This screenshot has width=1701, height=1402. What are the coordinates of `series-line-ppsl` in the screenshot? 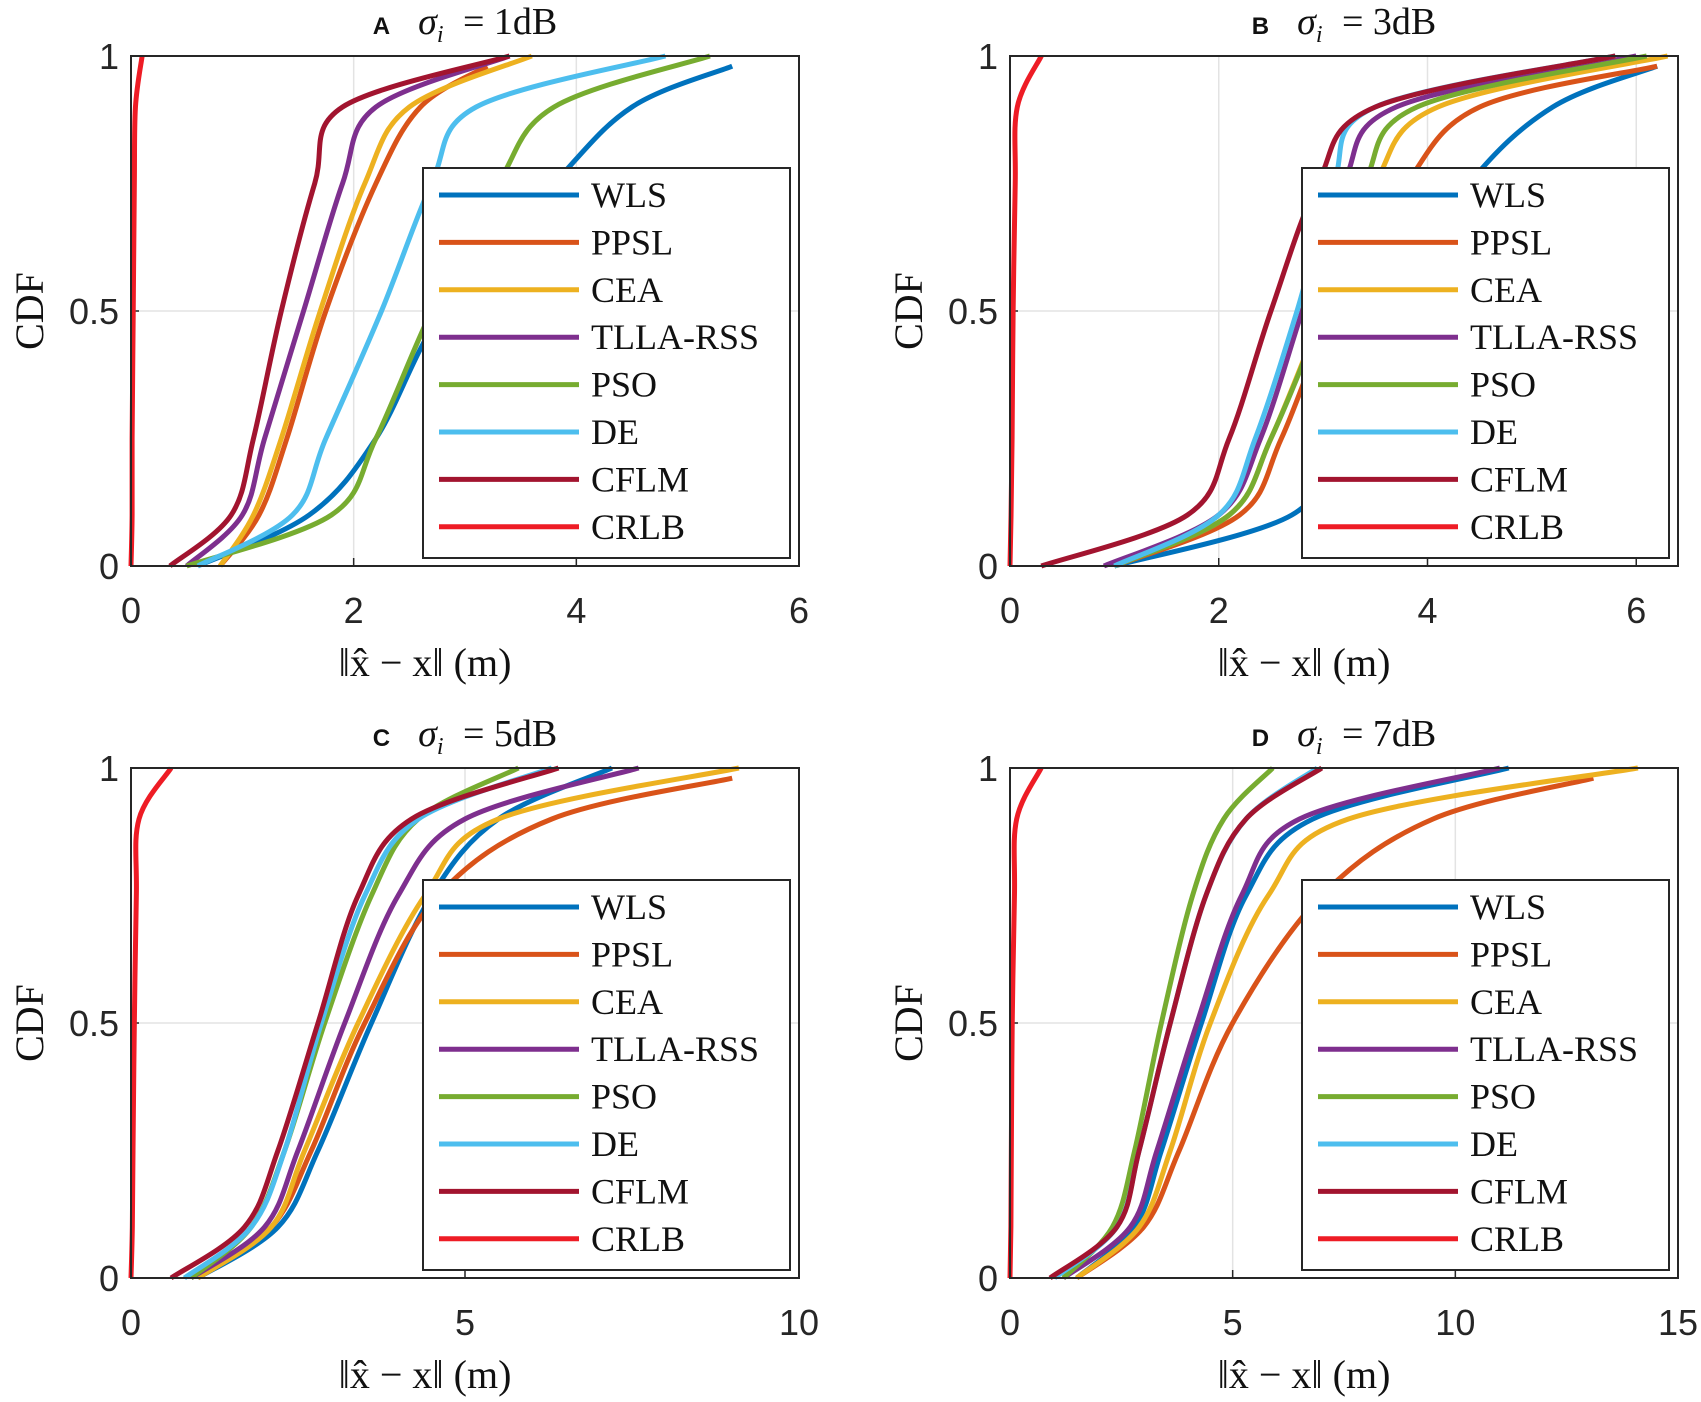 It's located at (1335, 1028).